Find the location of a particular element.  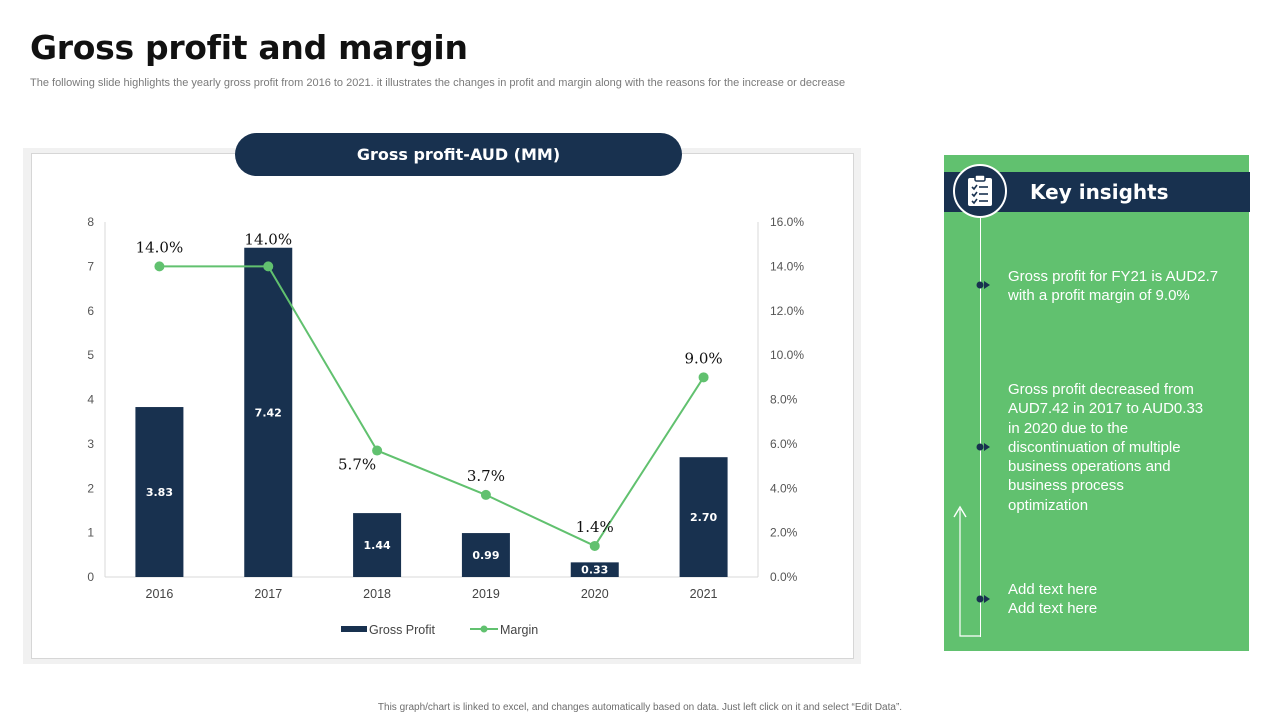

left-axis-ticks: 0 1 2 3 4 5 6 7 8 is located at coordinates (90, 399).